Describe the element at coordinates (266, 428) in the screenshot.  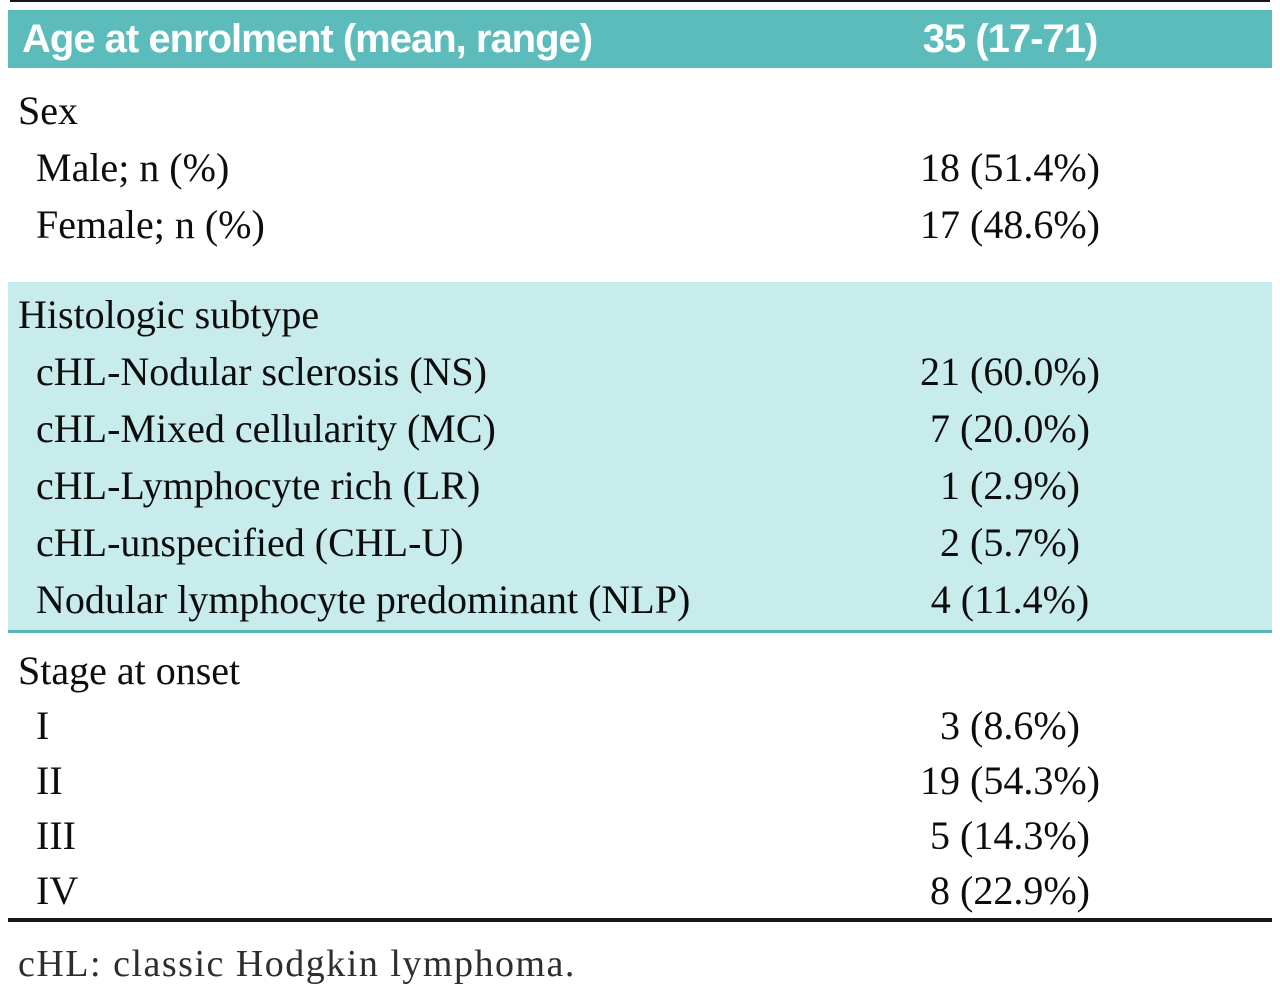
I see `row-label: cHL-Mixed cellularity (MC)` at that location.